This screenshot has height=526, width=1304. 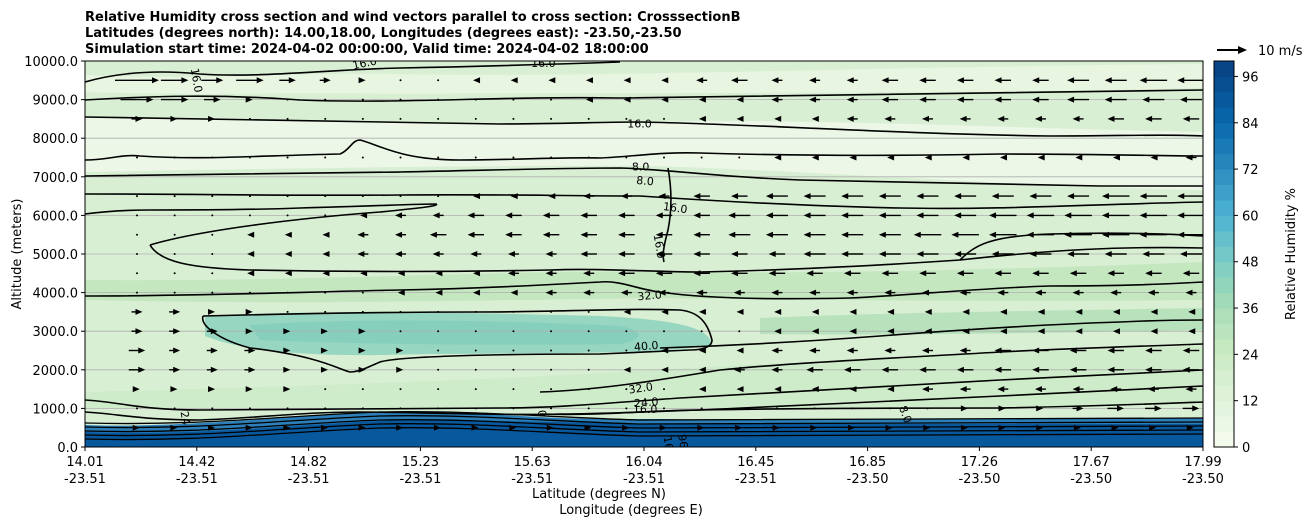 I want to click on colorbar-tick-label: 24, so click(x=1250, y=355).